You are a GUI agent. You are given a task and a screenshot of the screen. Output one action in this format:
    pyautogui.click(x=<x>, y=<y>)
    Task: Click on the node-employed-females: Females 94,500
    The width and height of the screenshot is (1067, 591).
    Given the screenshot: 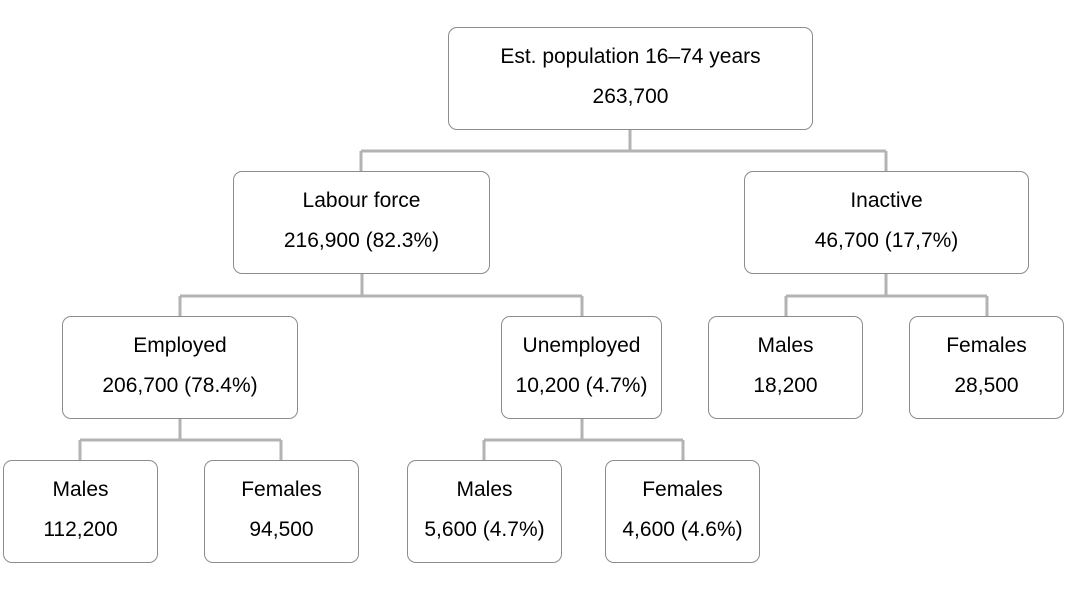 What is the action you would take?
    pyautogui.click(x=281, y=511)
    